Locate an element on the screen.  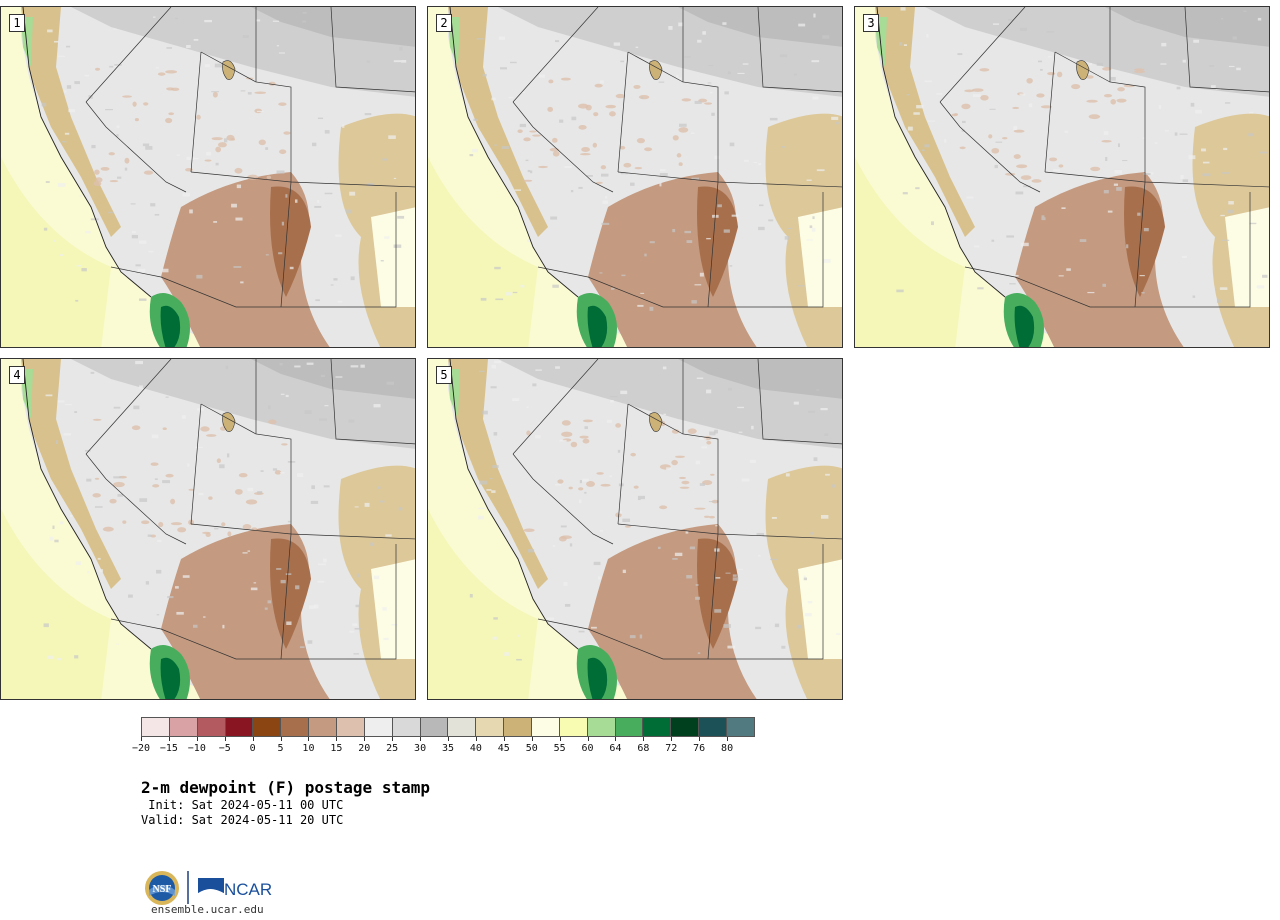
colorbar-tick-label: 76 is located at coordinates (699, 748).